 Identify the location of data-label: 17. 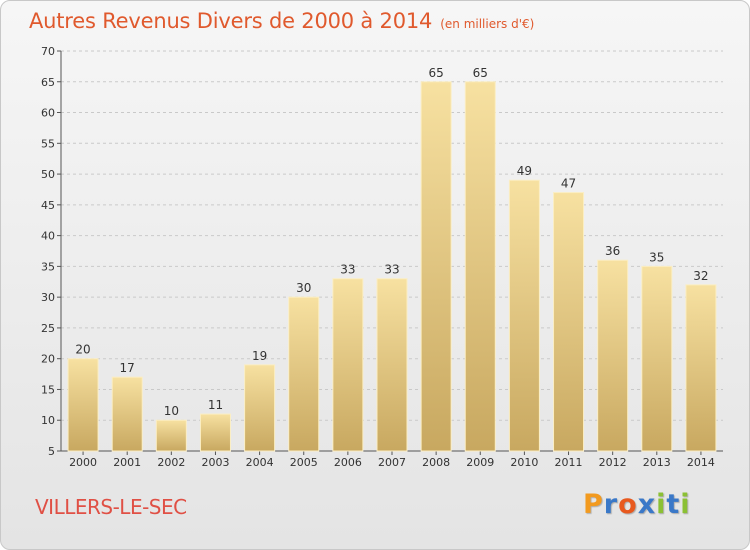
(127, 368).